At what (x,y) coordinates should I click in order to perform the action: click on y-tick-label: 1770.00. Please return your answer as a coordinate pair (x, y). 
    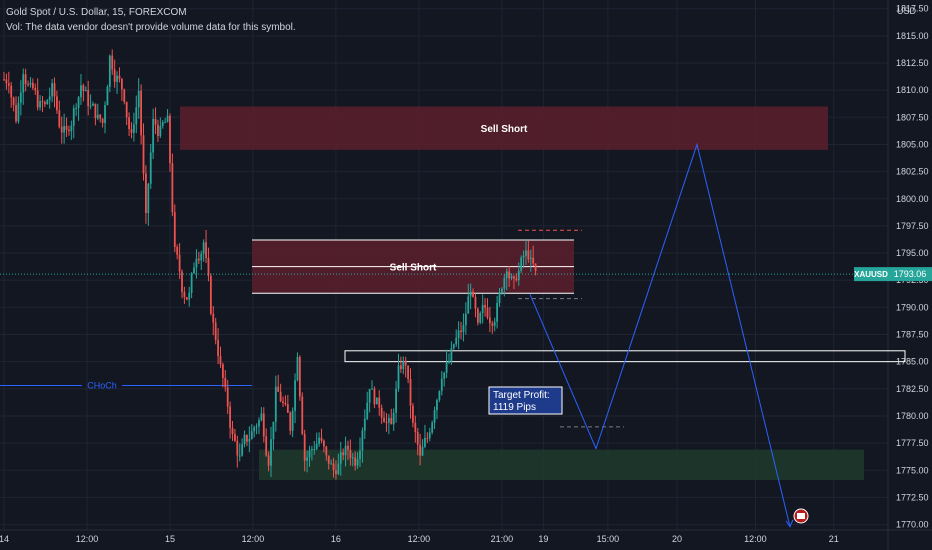
    Looking at the image, I should click on (912, 525).